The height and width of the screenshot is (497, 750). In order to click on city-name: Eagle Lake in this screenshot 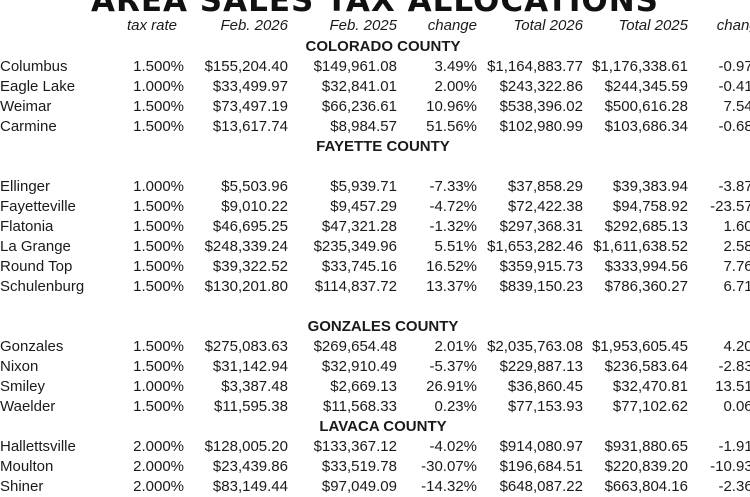, I will do `click(38, 86)`.